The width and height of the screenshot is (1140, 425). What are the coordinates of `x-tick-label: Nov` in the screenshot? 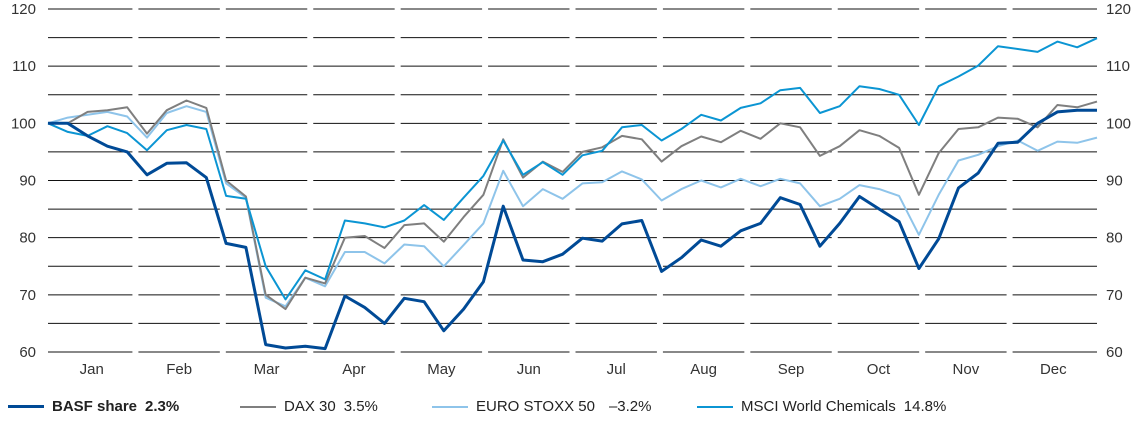 It's located at (966, 369).